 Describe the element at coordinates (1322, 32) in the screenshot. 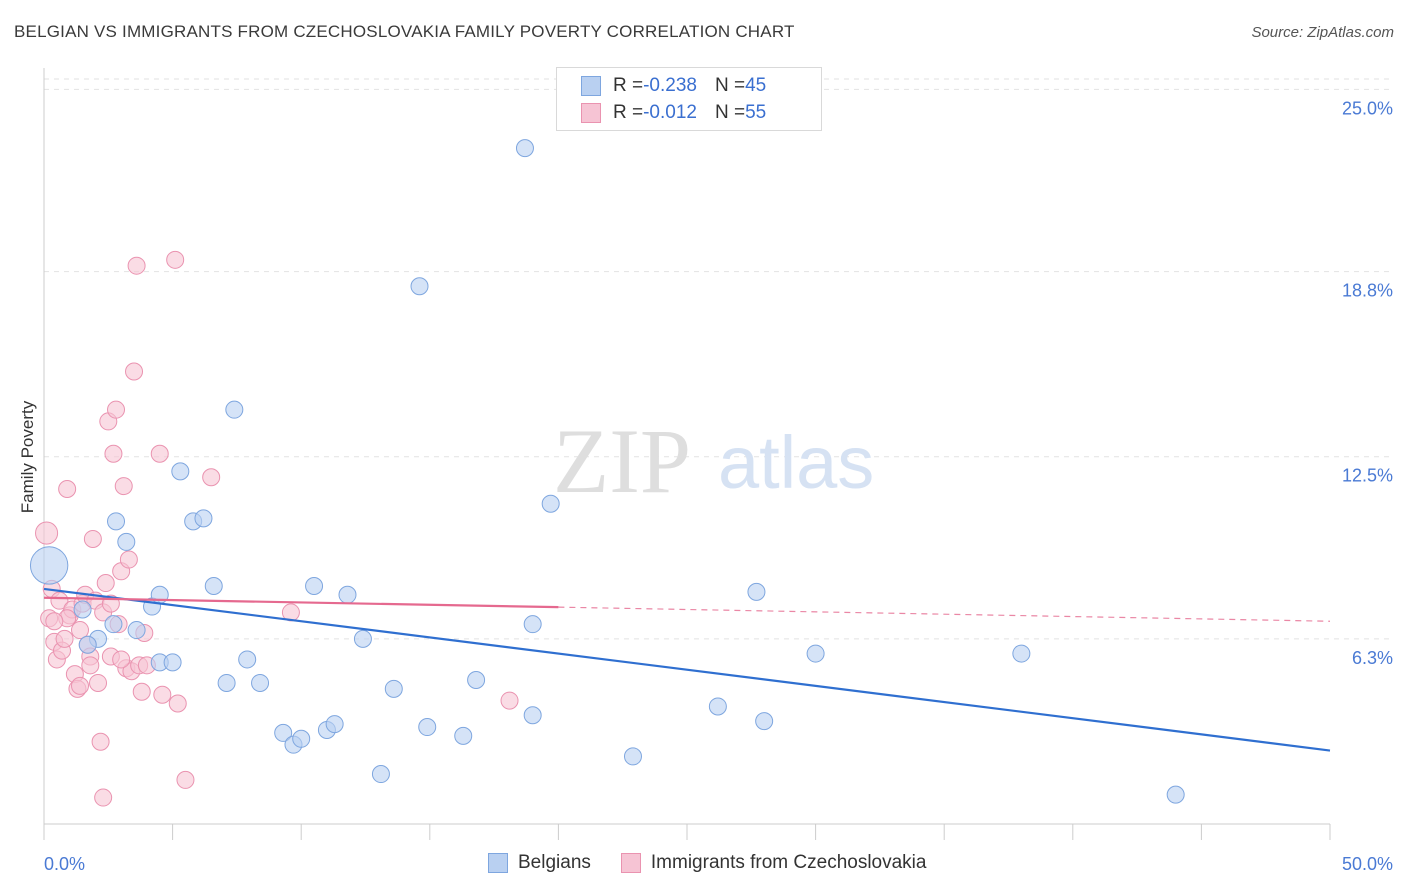

I see `source-label: Source: ZipAtlas.com` at that location.